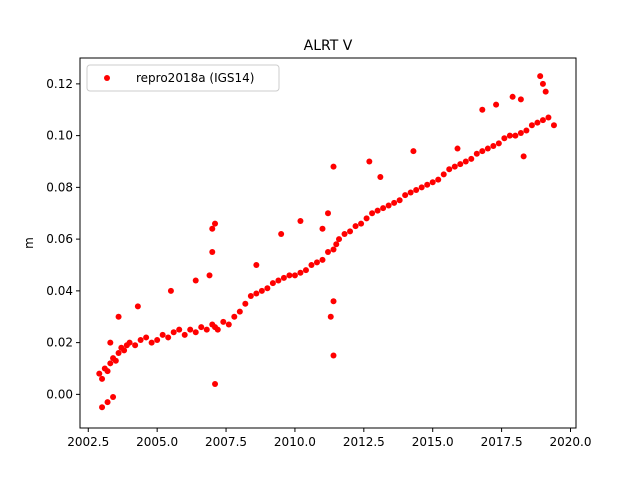 This screenshot has height=480, width=640. I want to click on legend-box, so click(183, 78).